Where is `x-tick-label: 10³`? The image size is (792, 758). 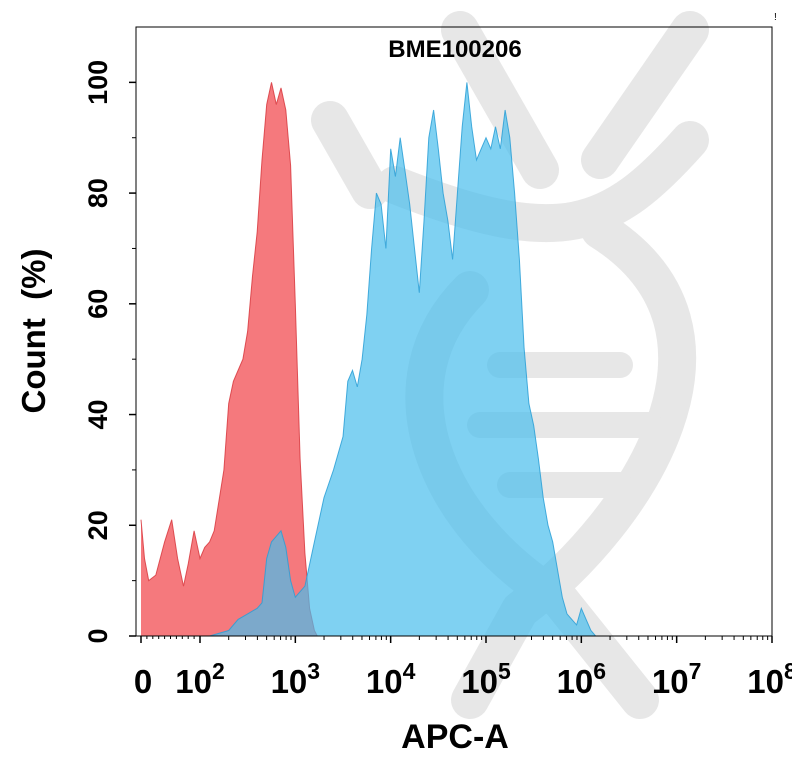 x-tick-label: 10³ is located at coordinates (296, 679).